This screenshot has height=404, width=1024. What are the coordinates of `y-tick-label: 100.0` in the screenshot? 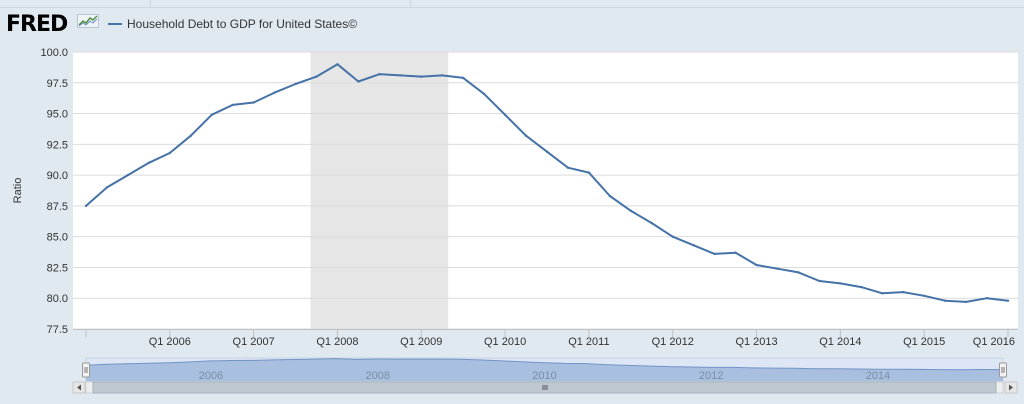 It's located at (54, 53).